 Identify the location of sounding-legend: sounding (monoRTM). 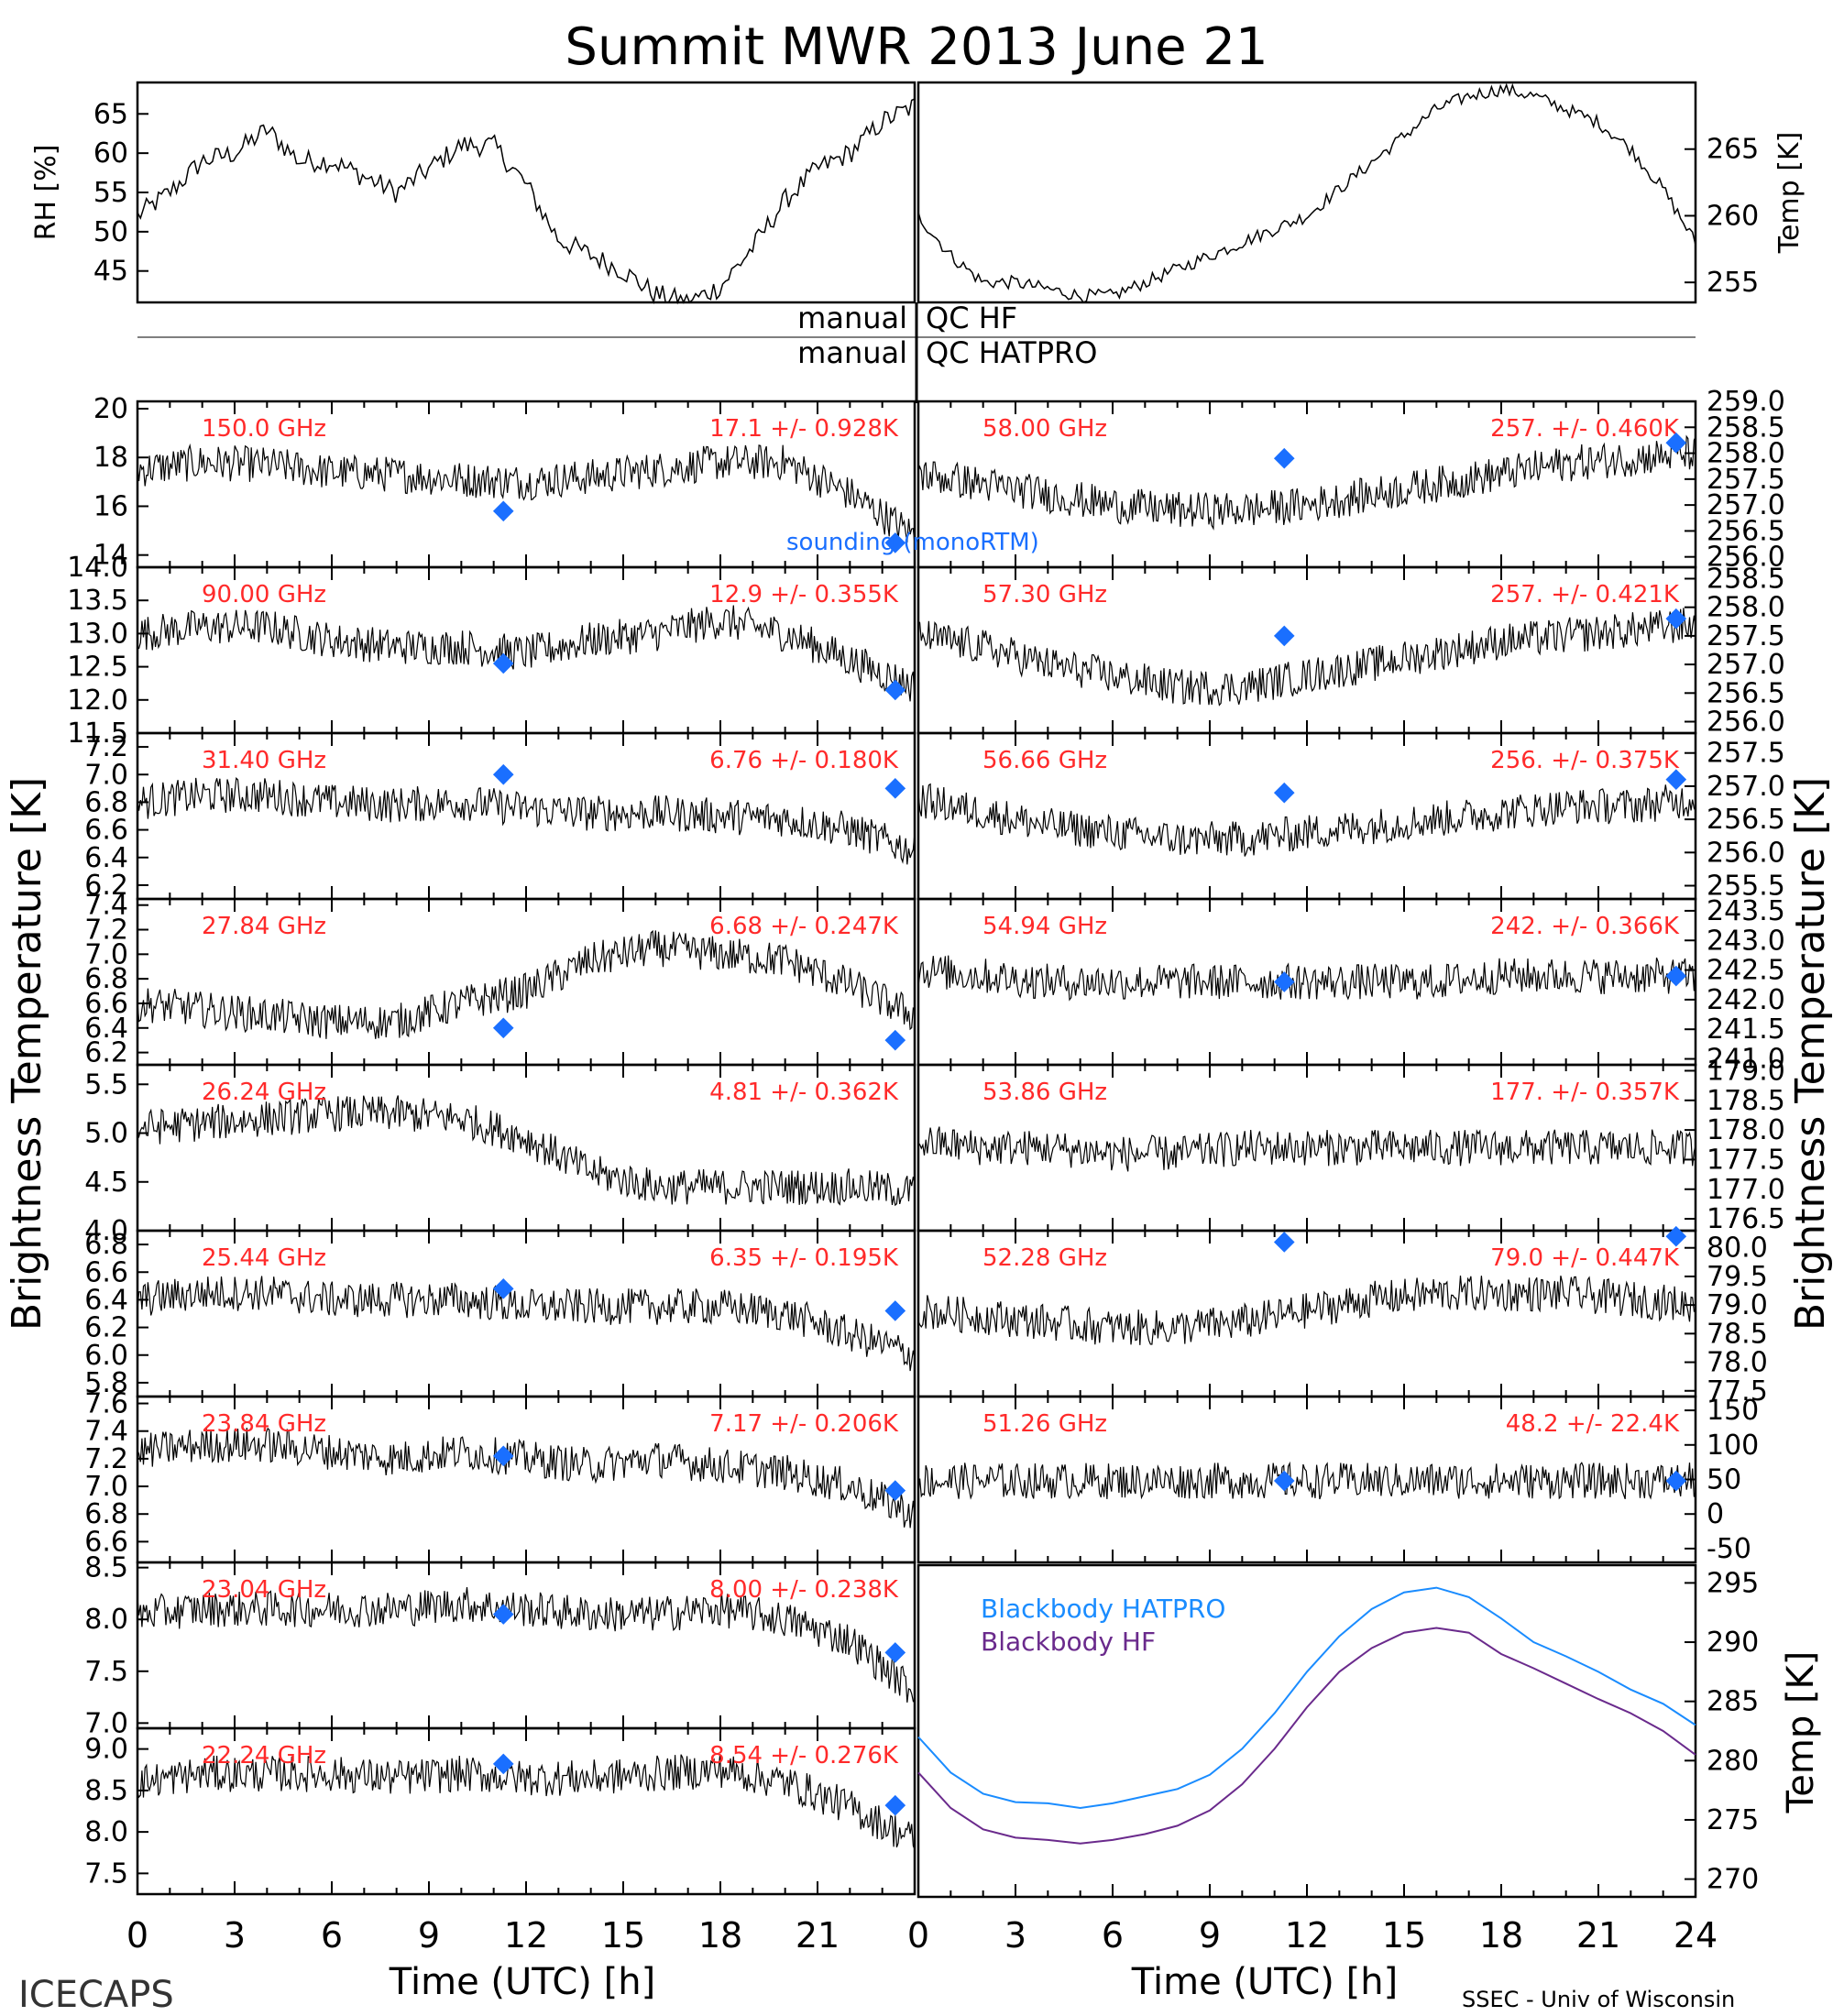
(912, 542).